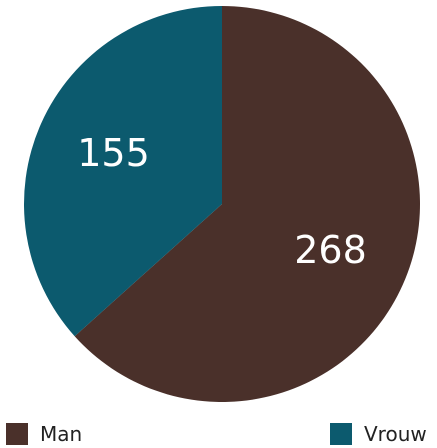 This screenshot has height=448, width=437. Describe the element at coordinates (341, 434) in the screenshot. I see `legend-swatch-vrouw` at that location.